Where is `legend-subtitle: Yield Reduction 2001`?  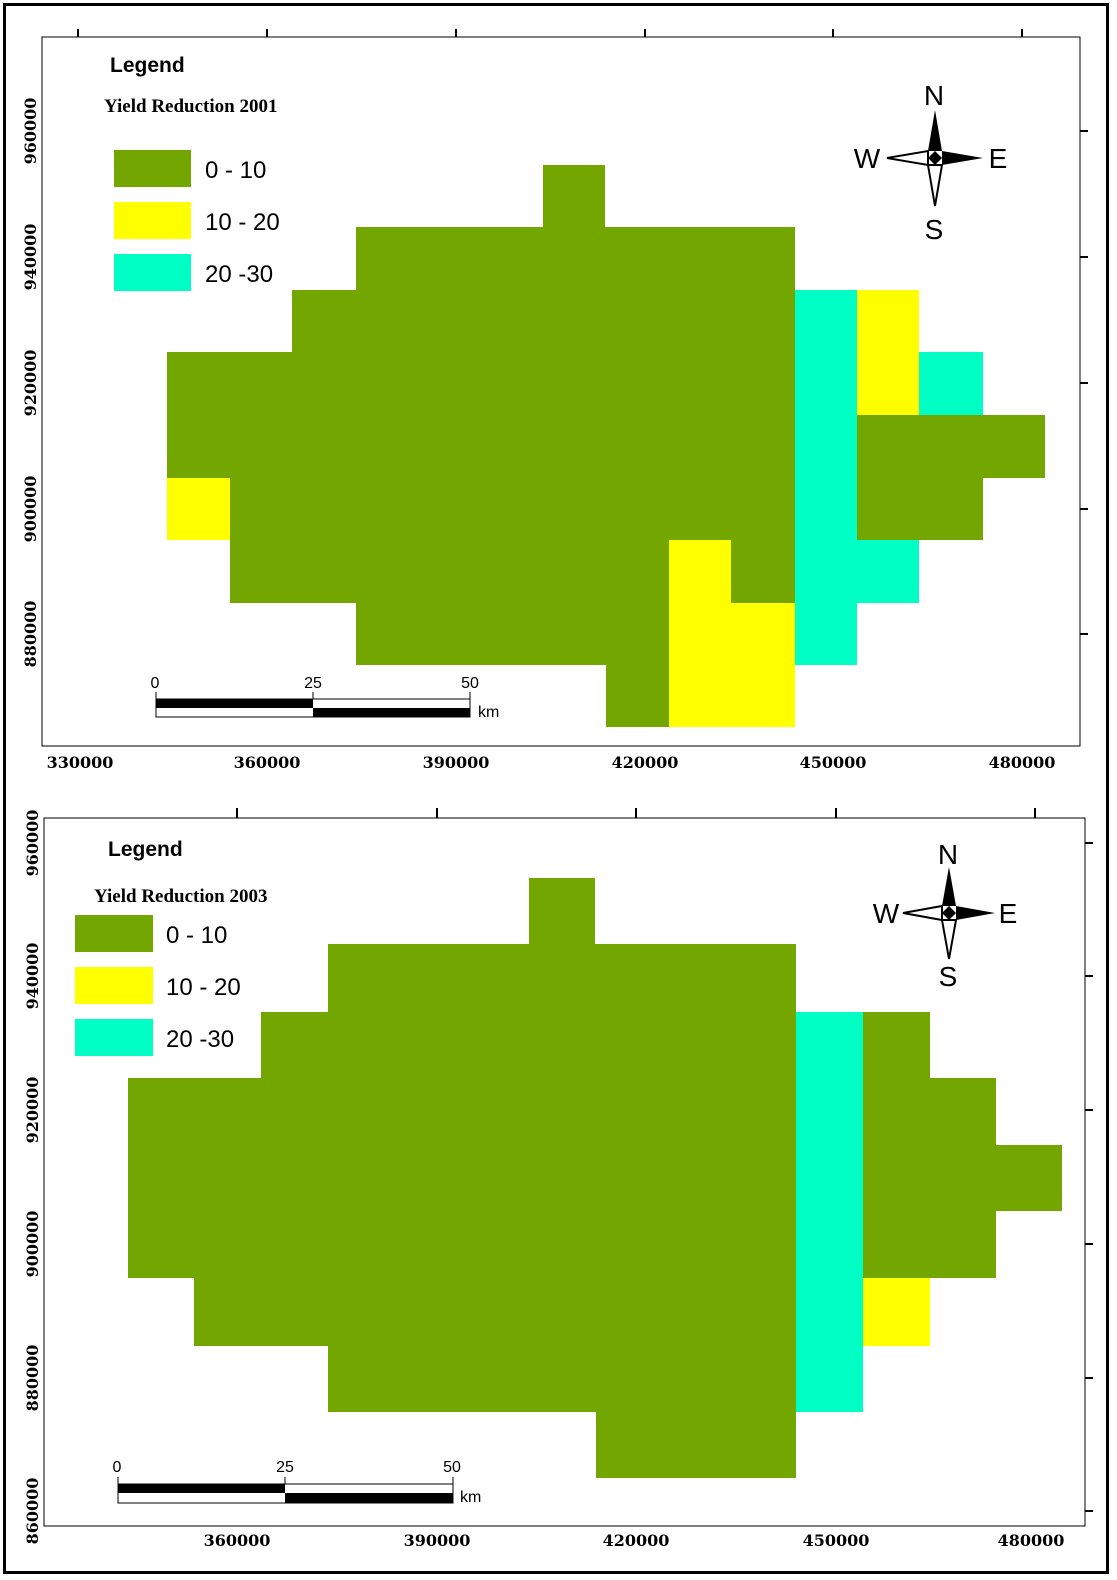
legend-subtitle: Yield Reduction 2001 is located at coordinates (190, 106).